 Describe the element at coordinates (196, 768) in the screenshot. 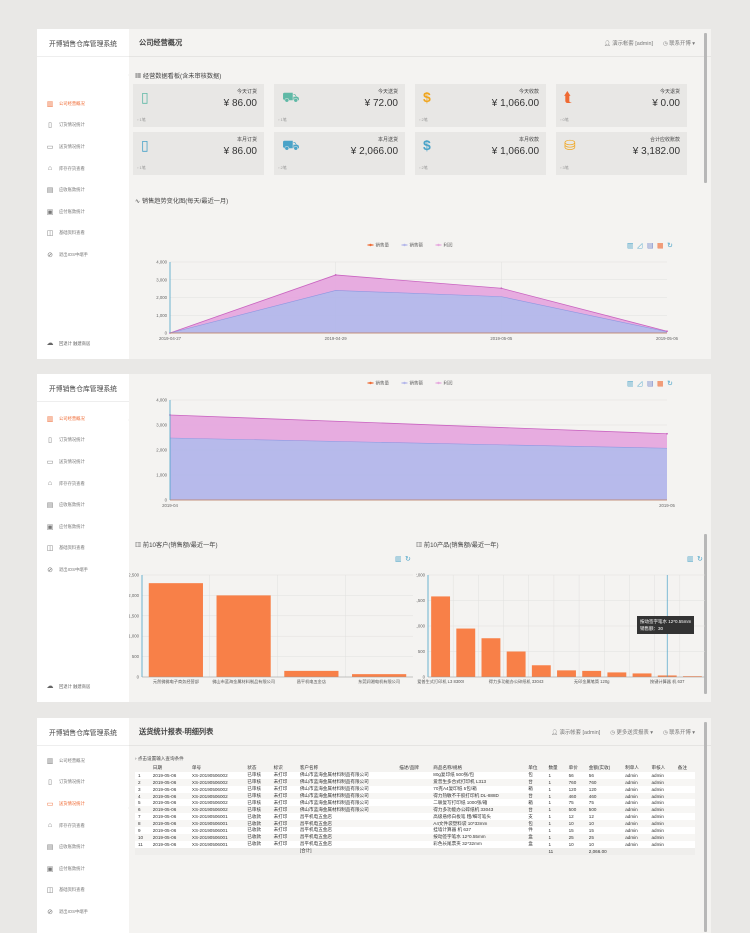

I see `column-header: 单号` at that location.